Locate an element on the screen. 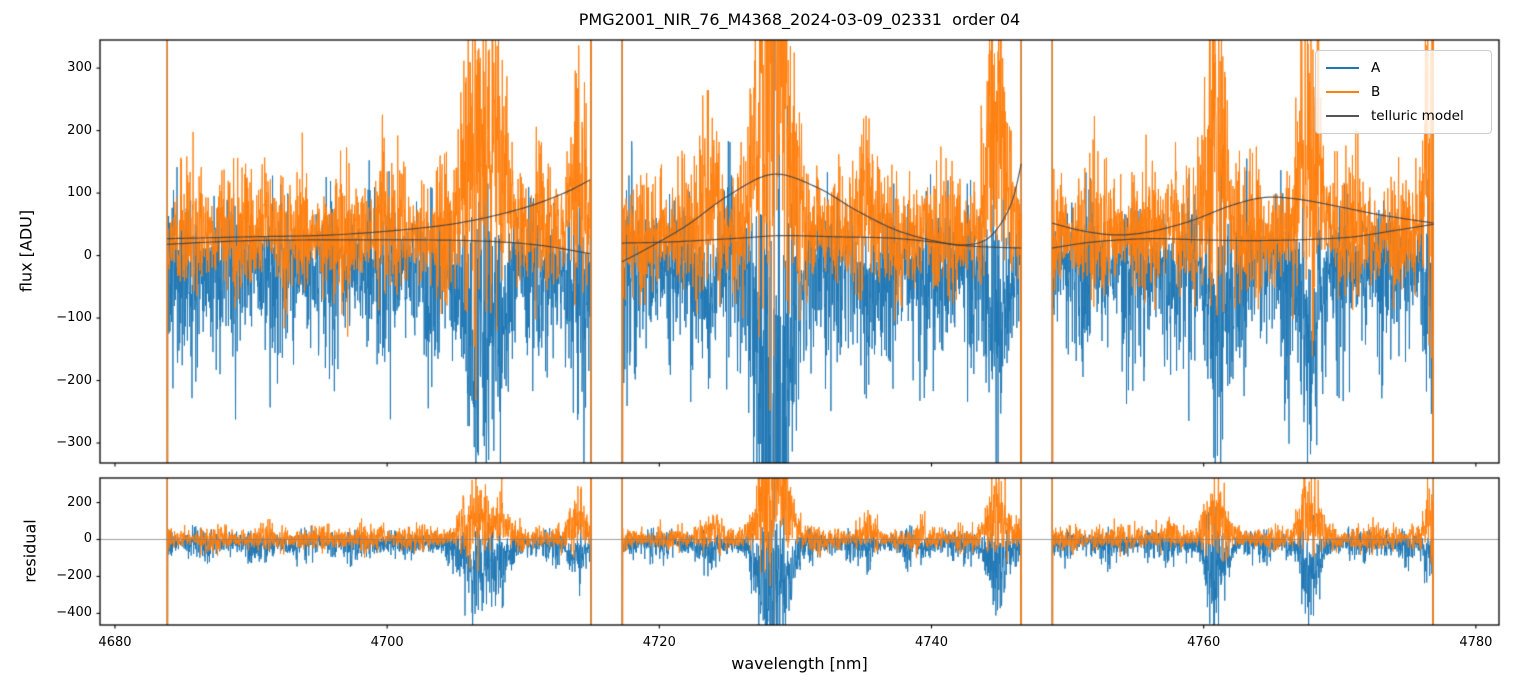 The image size is (1514, 696). legend: A B telluric model is located at coordinates (1403, 92).